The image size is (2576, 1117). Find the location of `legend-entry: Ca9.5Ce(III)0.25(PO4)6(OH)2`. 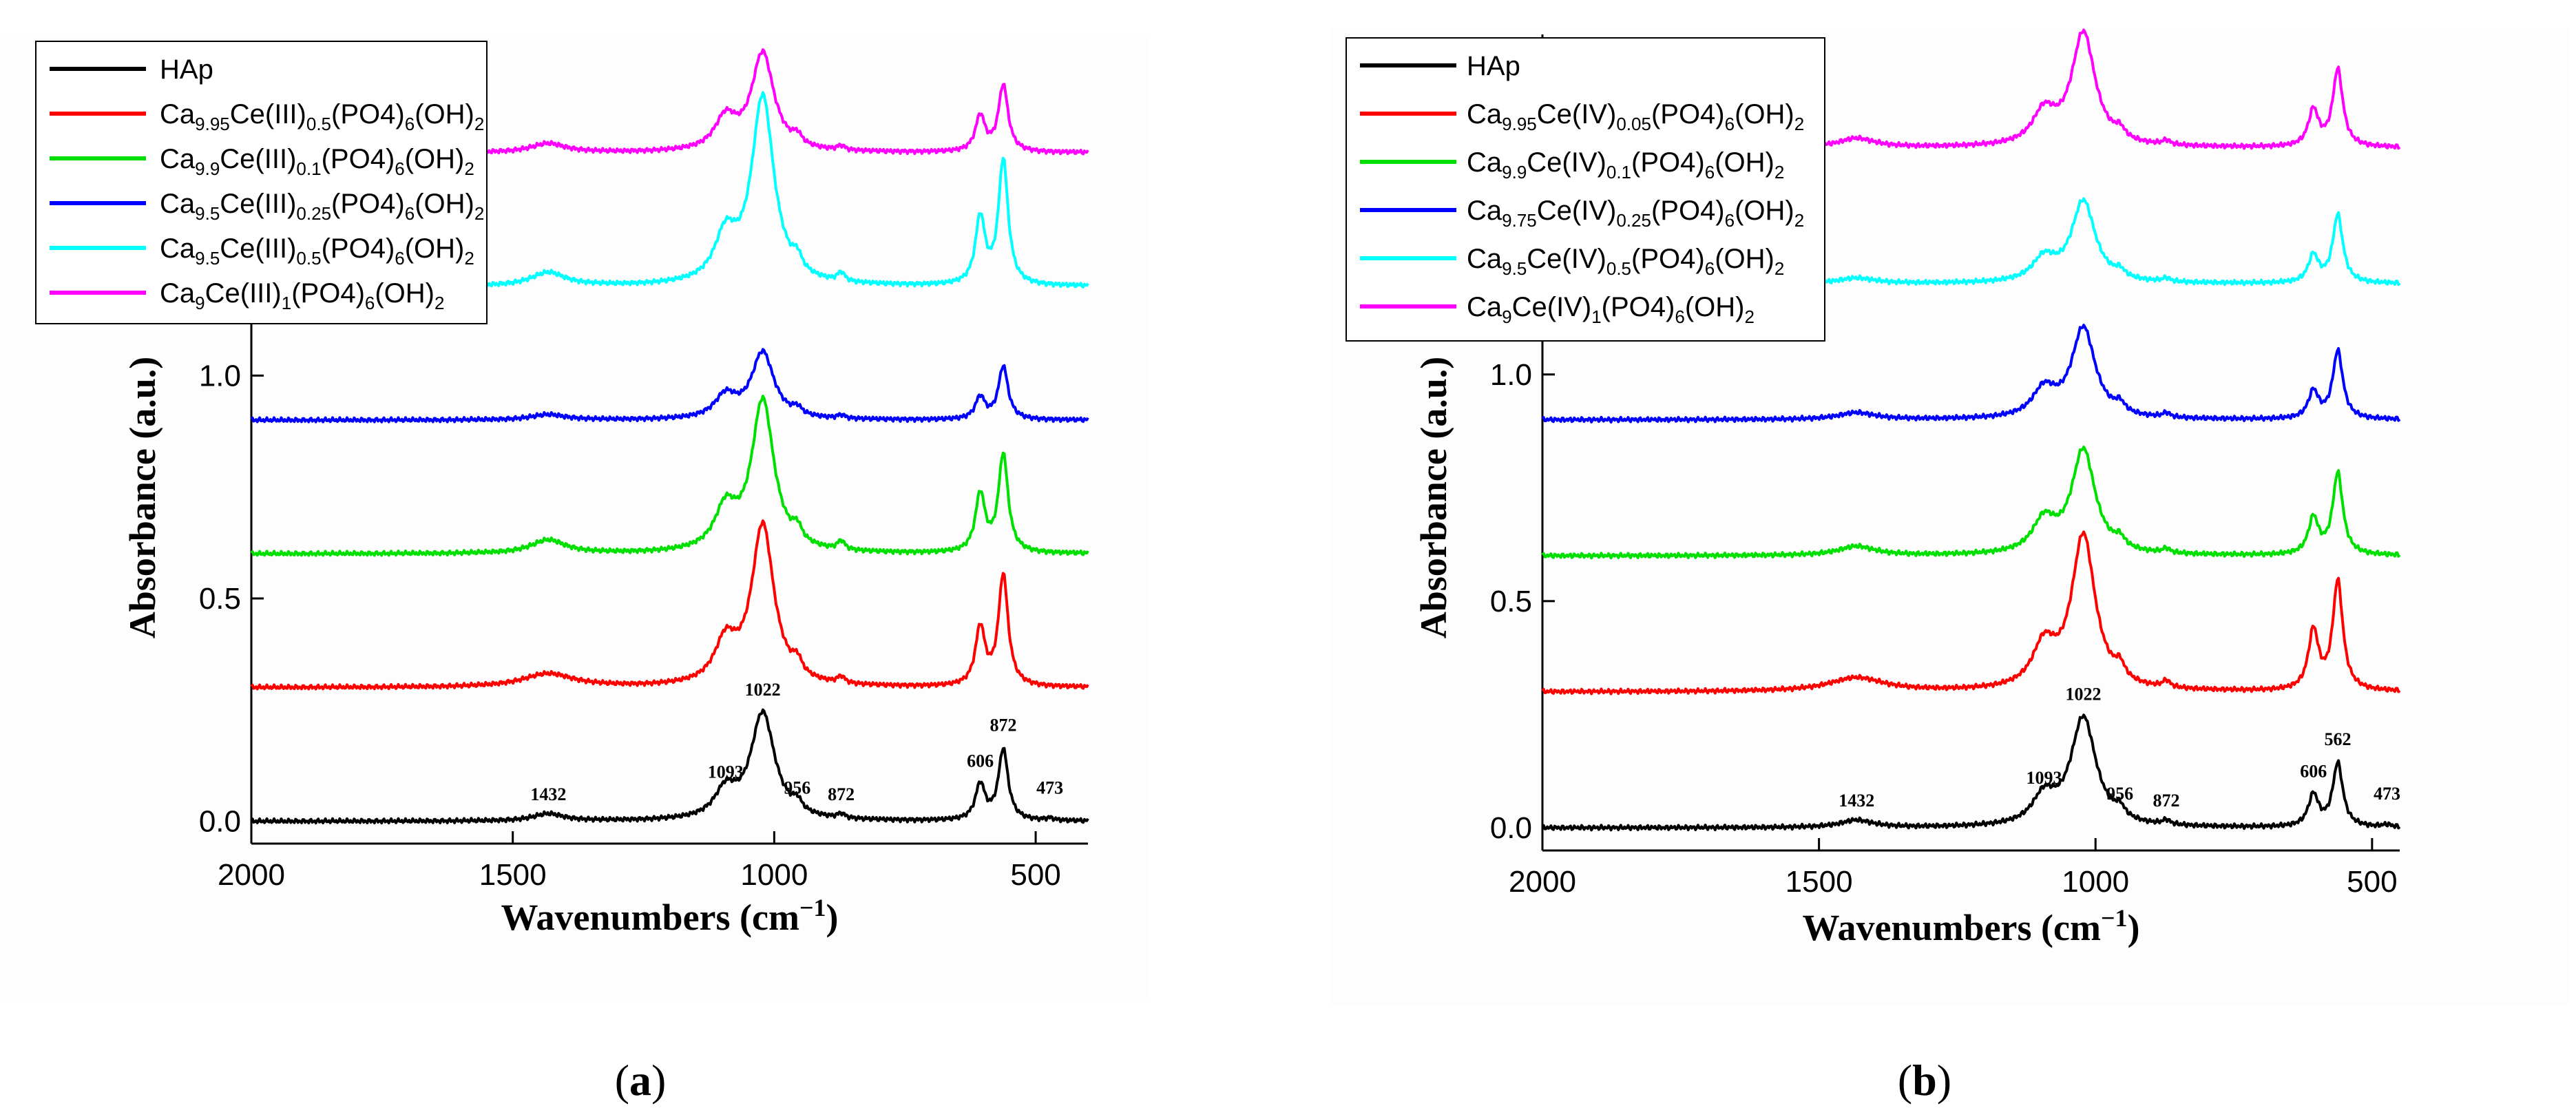

legend-entry: Ca9.5Ce(III)0.25(PO4)6(OH)2 is located at coordinates (322, 206).